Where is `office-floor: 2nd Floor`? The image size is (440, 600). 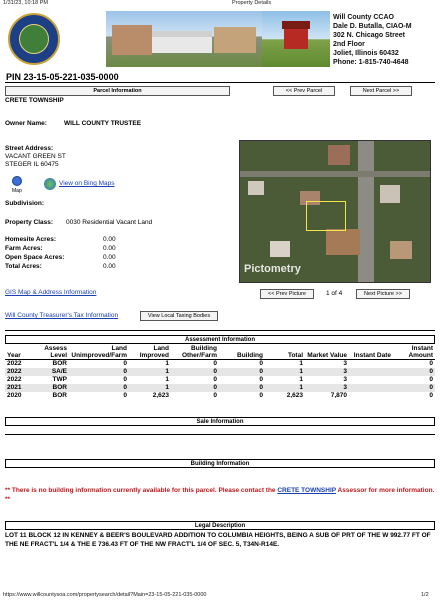
office-floor: 2nd Floor is located at coordinates (349, 44).